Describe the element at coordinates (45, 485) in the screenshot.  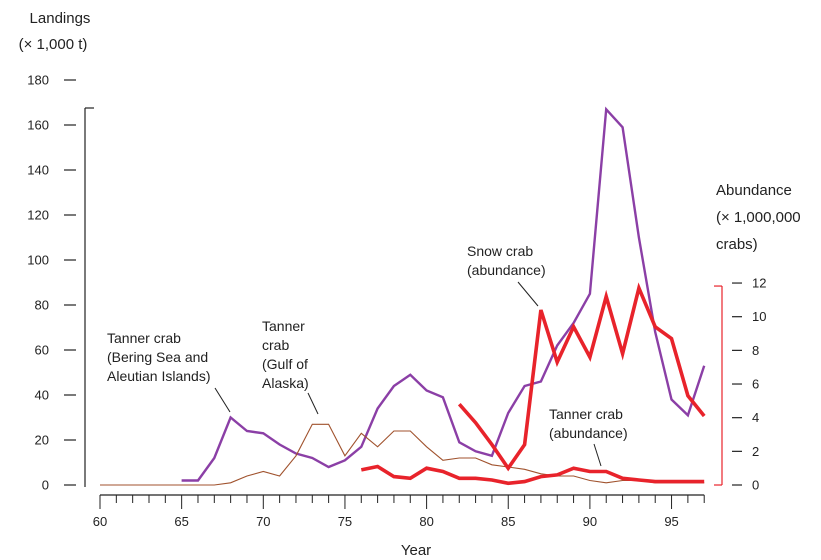
I see `left-axis-tick-label: 0` at that location.